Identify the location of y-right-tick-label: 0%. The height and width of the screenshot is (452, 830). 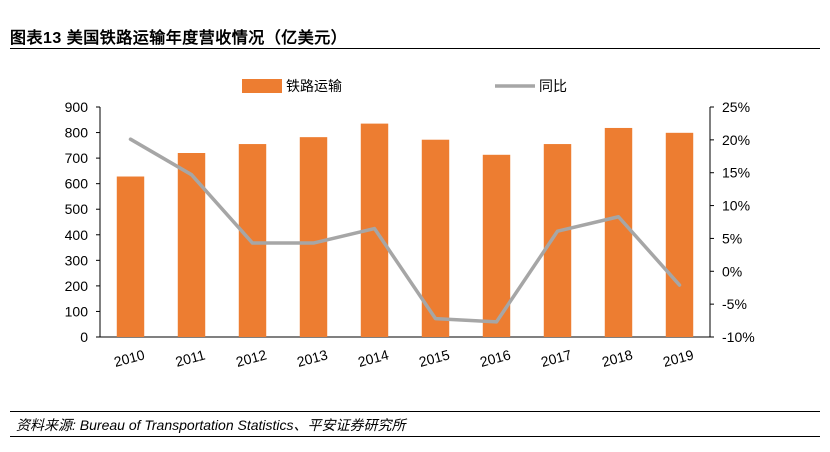
(732, 271).